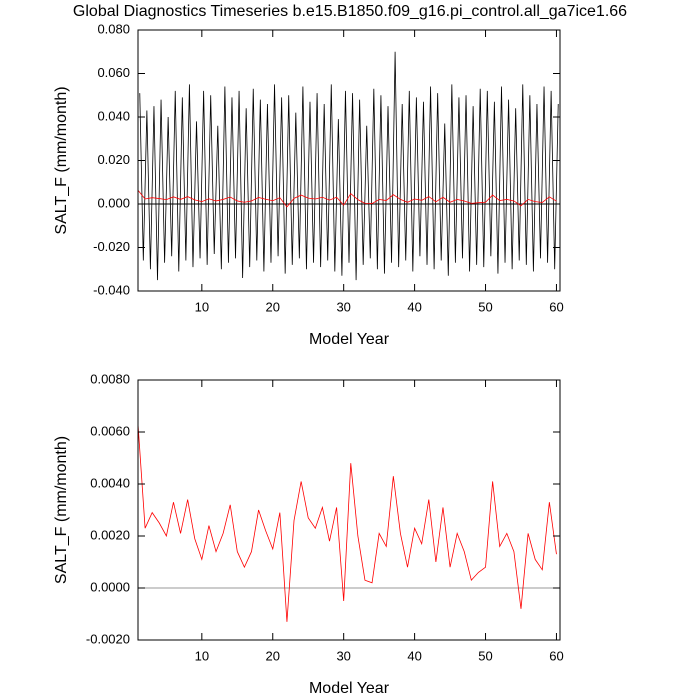  What do you see at coordinates (113, 202) in the screenshot?
I see `y-tick-label: 0.000` at bounding box center [113, 202].